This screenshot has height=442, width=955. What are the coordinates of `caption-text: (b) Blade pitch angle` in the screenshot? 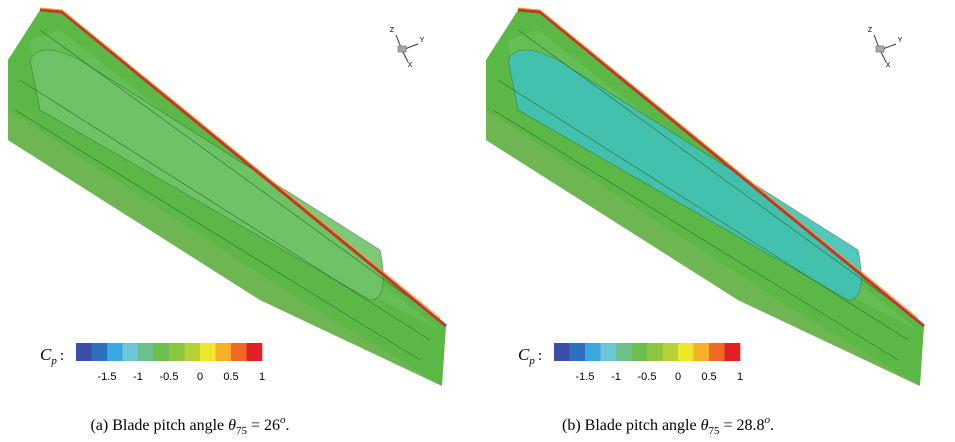 It's located at (629, 425).